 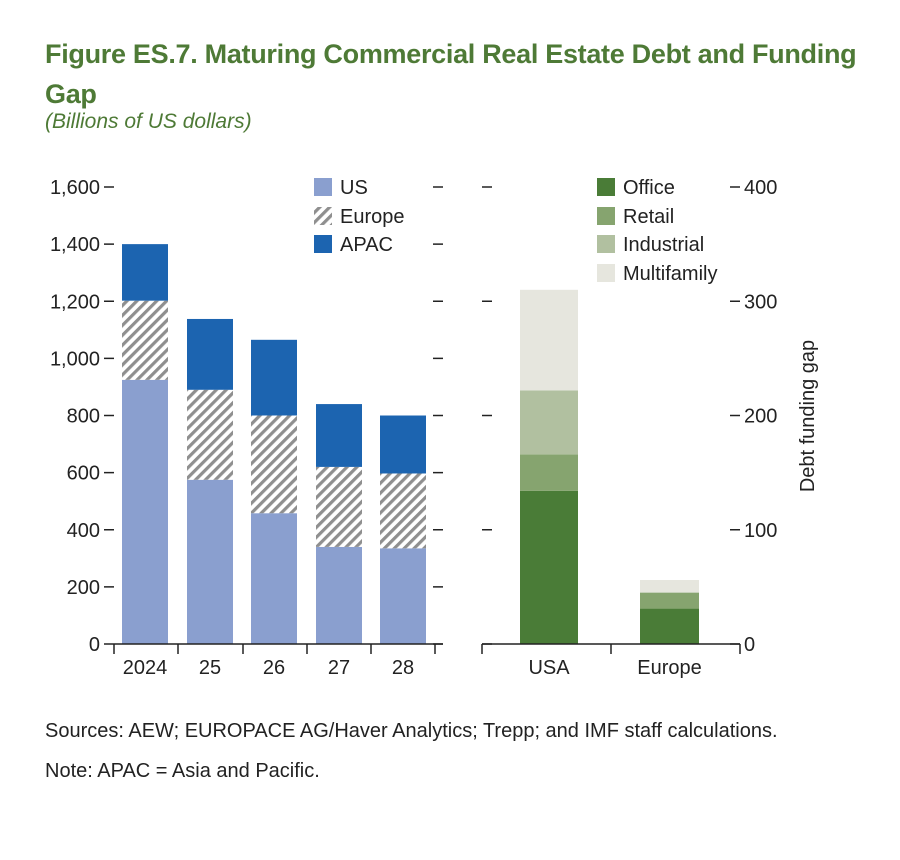 What do you see at coordinates (549, 668) in the screenshot?
I see `right-x-tick-label: USA` at bounding box center [549, 668].